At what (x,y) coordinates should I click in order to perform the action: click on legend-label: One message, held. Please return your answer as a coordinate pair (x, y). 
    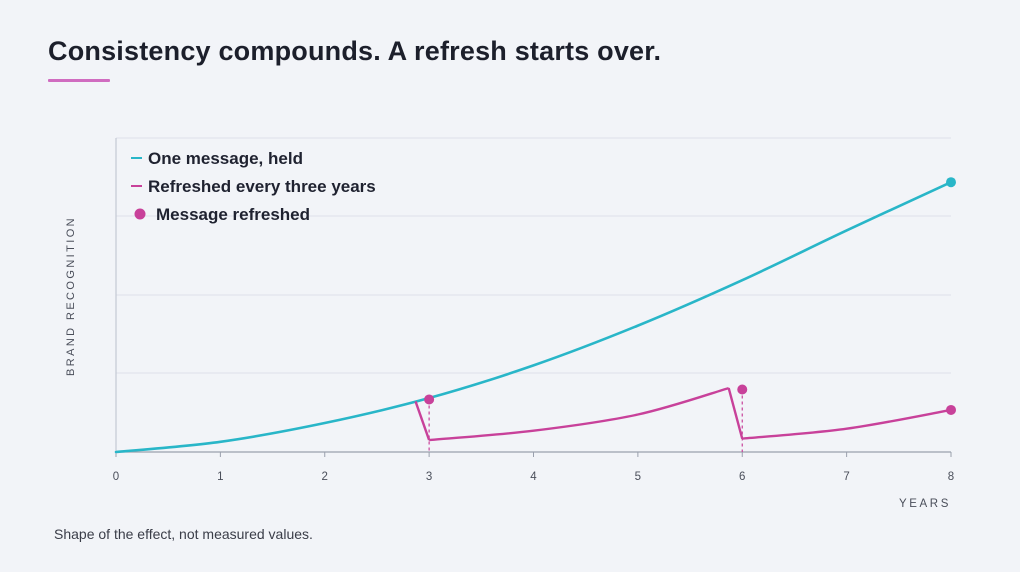
    Looking at the image, I should click on (225, 158).